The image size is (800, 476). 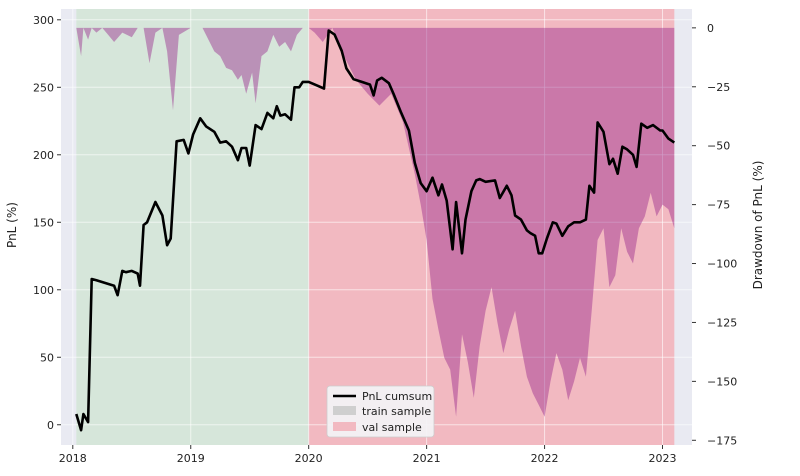 I want to click on y-axis-ticks: 0 50 100 150 200 250 300, so click(x=47, y=223).